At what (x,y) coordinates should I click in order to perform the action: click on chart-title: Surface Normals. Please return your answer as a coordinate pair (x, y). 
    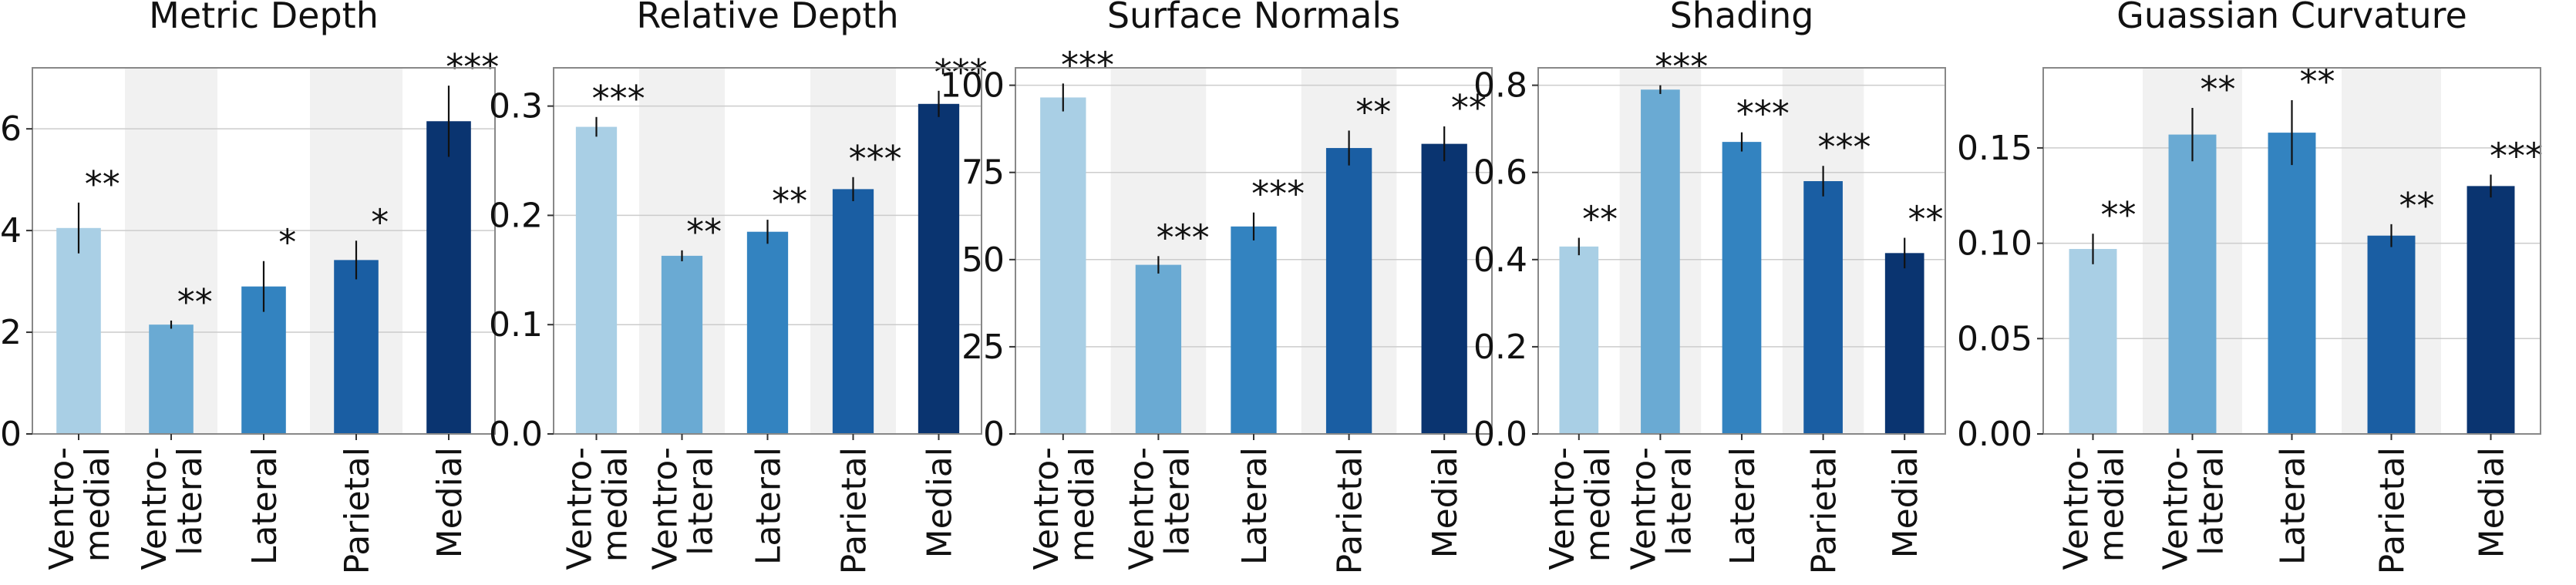
    Looking at the image, I should click on (1253, 18).